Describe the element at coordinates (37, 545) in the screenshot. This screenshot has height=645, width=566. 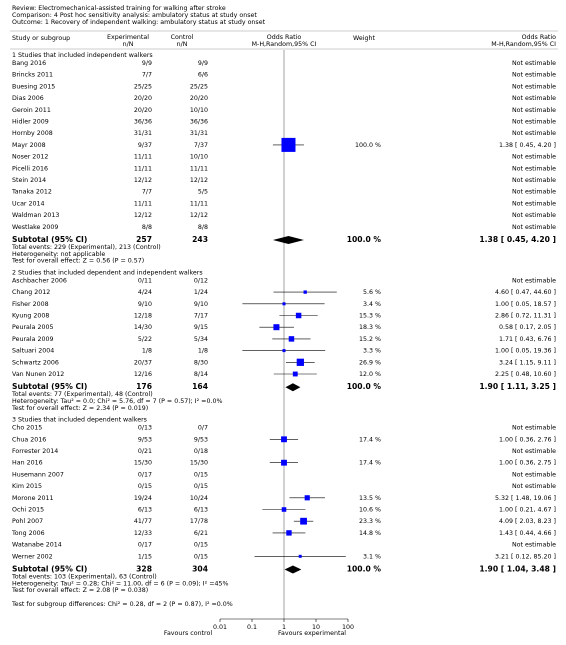
I see `study-name: Watanabe 2014` at that location.